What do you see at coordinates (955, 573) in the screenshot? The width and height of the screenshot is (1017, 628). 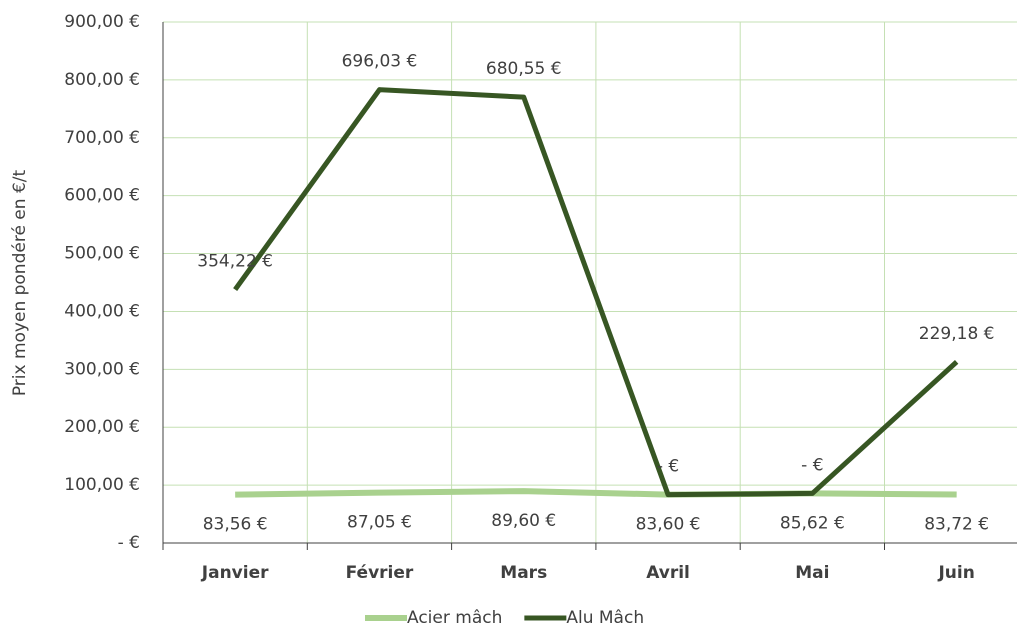 I see `x-tick-label: Juin` at bounding box center [955, 573].